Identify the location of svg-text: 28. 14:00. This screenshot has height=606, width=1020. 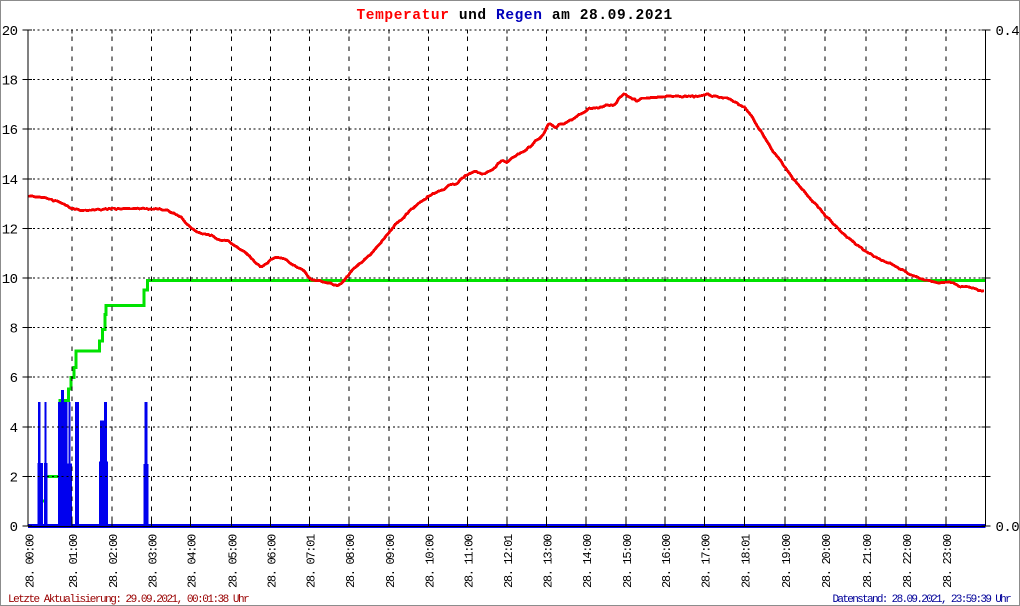
(588, 561).